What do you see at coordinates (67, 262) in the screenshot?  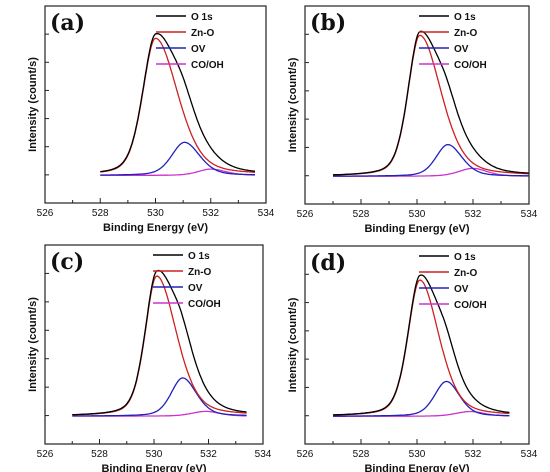 I see `panel-label: (c)` at bounding box center [67, 262].